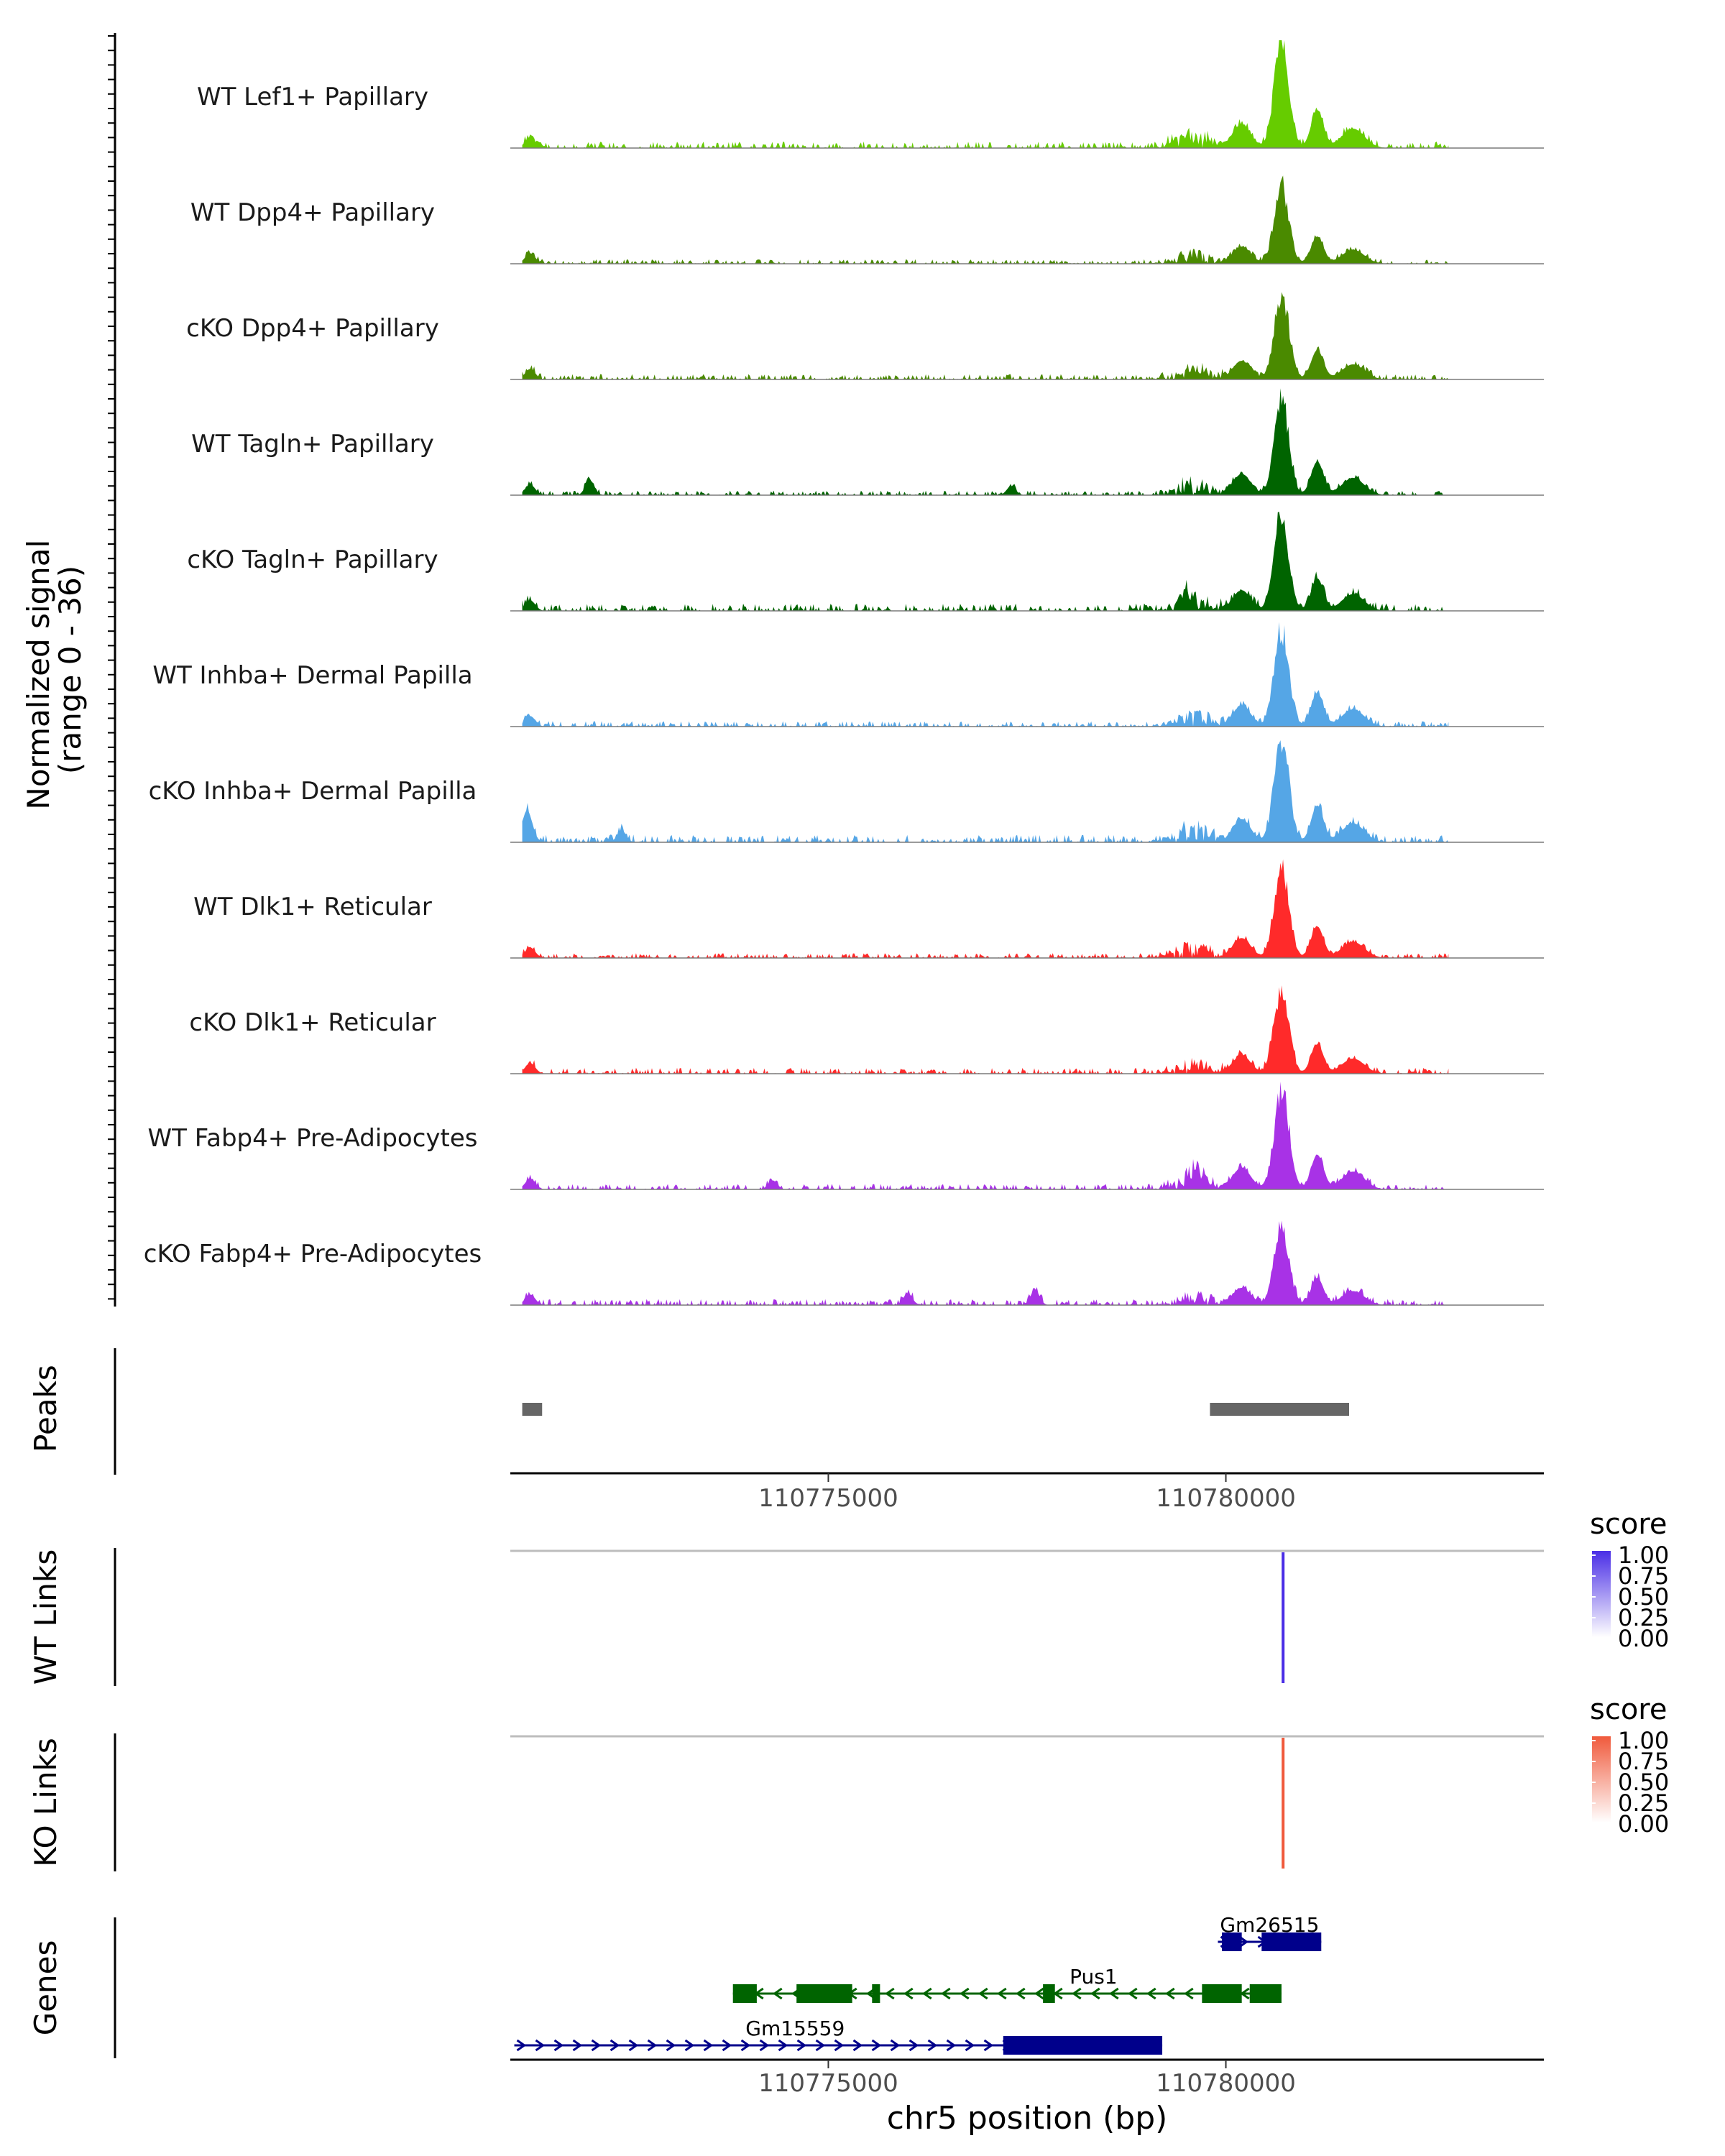 The width and height of the screenshot is (1725, 2156). Describe the element at coordinates (54, 669) in the screenshot. I see `coverage-y-label: Normalized signal (range 0 - 36)` at that location.